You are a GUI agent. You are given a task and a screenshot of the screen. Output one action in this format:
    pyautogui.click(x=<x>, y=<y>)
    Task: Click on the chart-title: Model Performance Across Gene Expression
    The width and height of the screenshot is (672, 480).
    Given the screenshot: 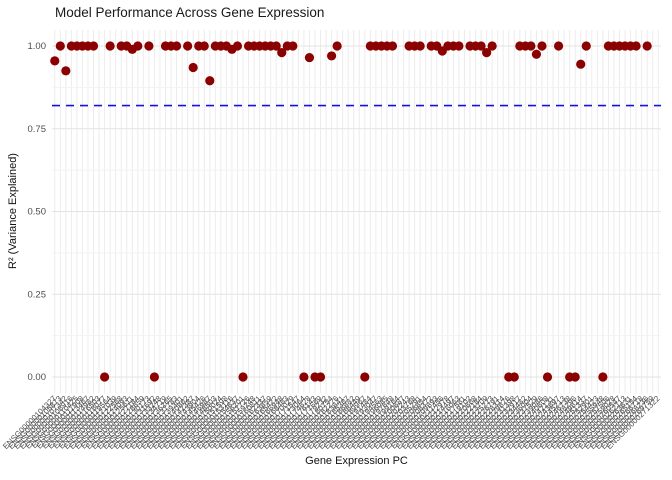 What is the action you would take?
    pyautogui.click(x=190, y=12)
    